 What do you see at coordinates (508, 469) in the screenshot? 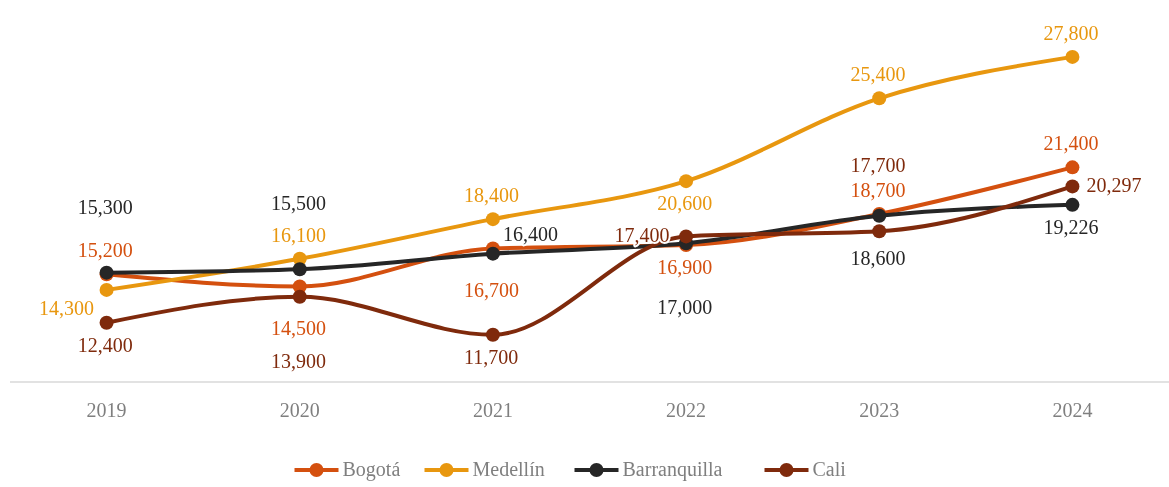
I see `legend-label: Medellín` at bounding box center [508, 469].